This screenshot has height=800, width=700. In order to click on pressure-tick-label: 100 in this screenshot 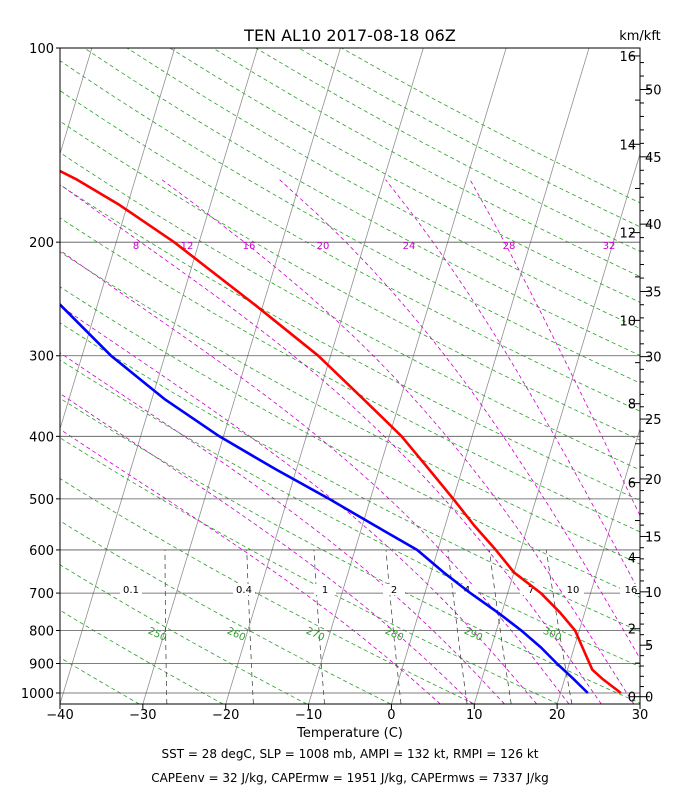, I will do `click(41, 49)`.